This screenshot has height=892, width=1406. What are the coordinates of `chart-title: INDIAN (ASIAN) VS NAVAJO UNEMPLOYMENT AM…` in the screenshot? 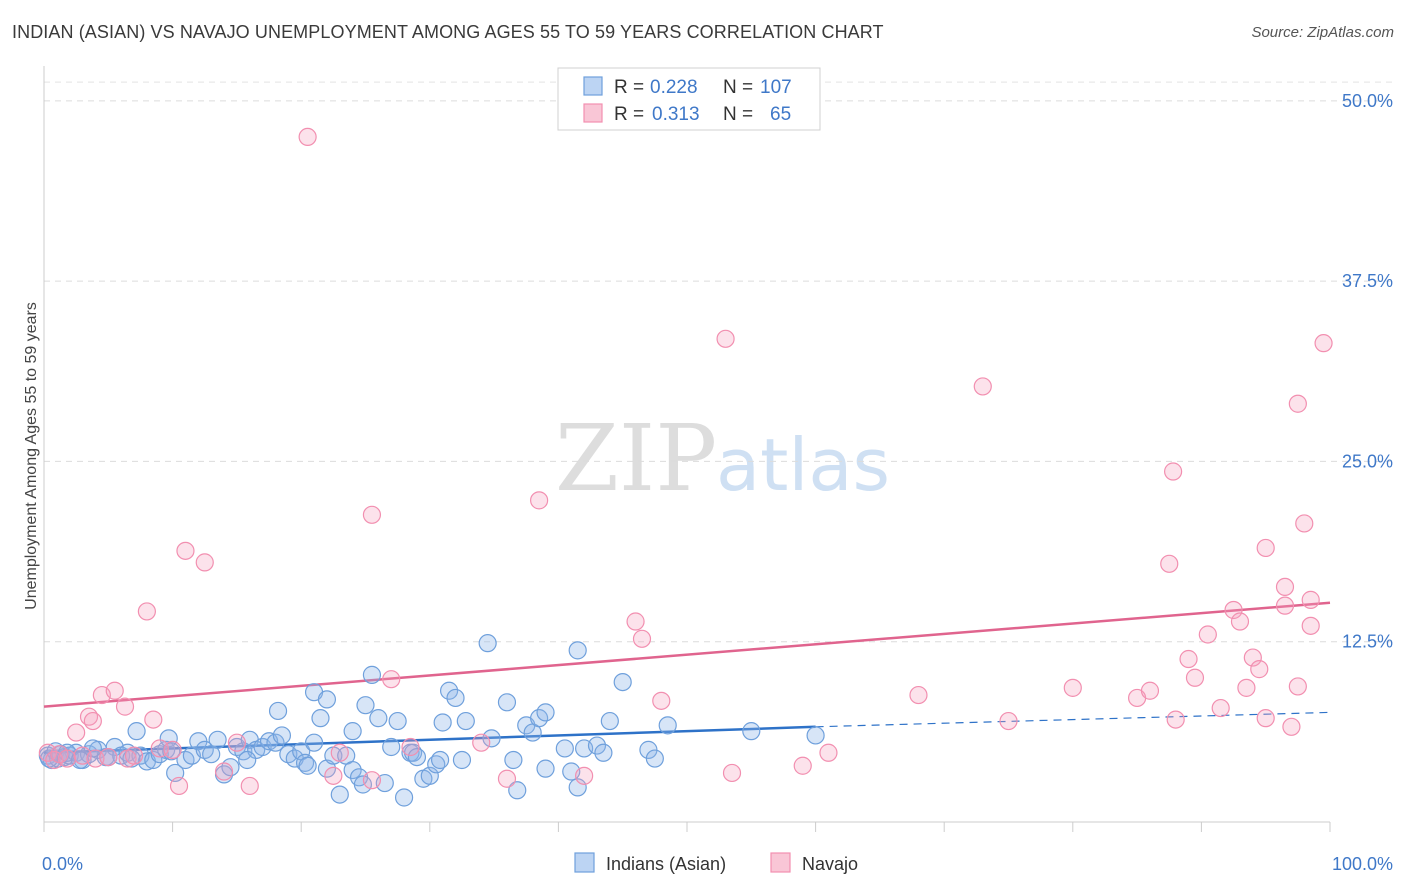 It's located at (448, 32).